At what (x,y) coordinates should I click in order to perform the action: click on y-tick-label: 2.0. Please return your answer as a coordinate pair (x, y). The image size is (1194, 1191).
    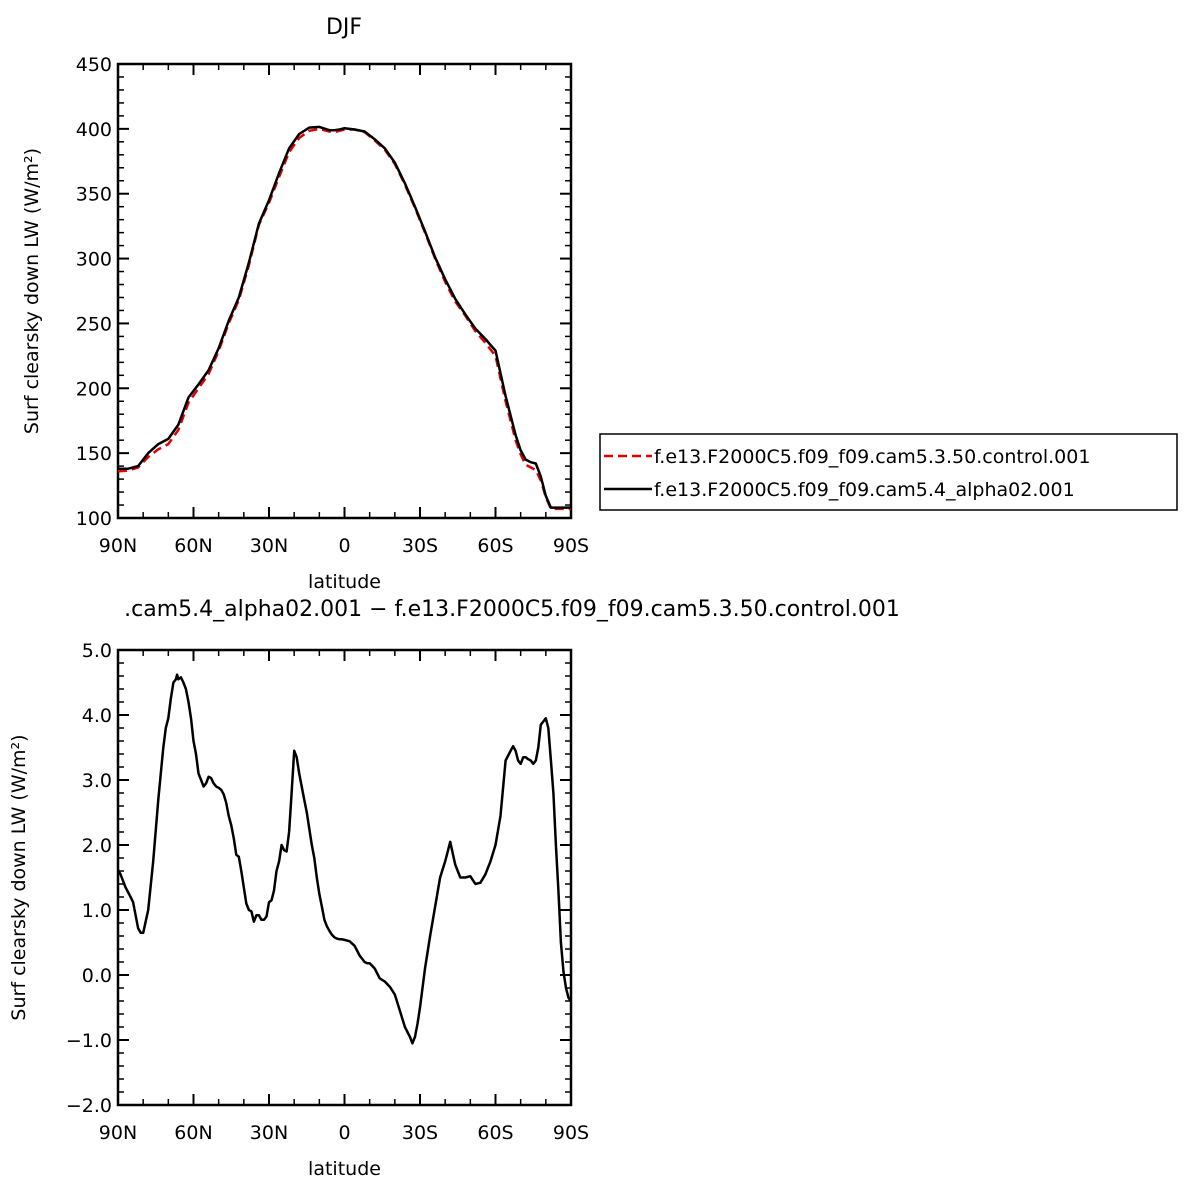
    Looking at the image, I should click on (97, 846).